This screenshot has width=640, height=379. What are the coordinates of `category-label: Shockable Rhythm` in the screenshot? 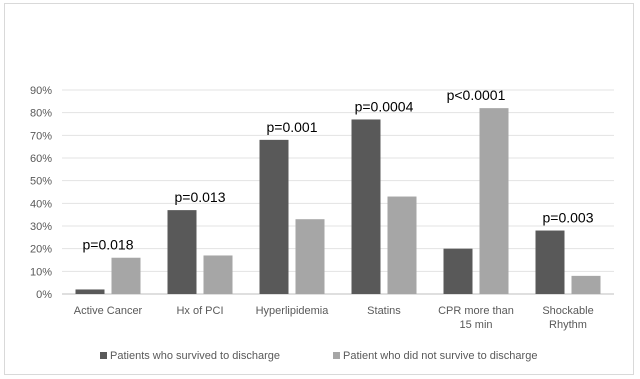 It's located at (567, 318).